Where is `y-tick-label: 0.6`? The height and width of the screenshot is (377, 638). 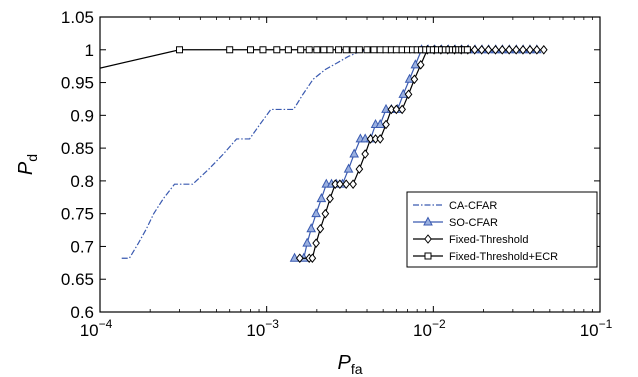
y-tick-label: 0.6 is located at coordinates (82, 312).